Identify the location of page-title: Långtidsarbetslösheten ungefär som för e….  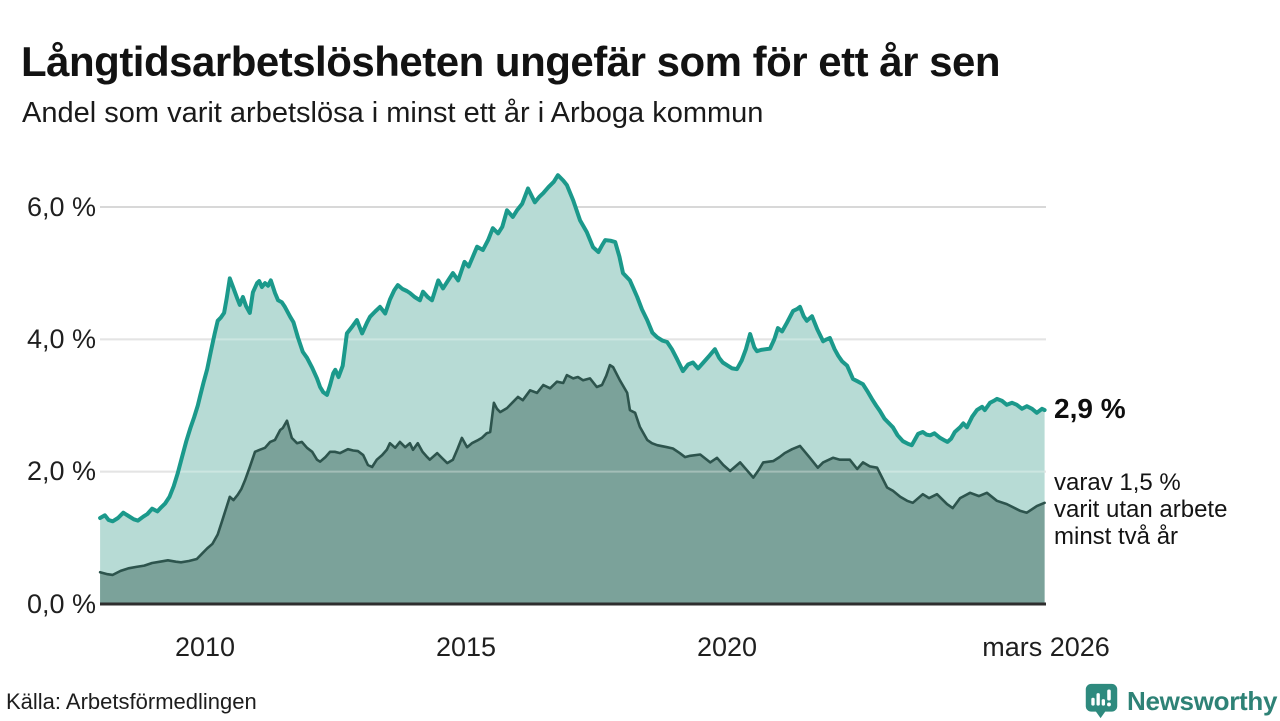
(511, 62).